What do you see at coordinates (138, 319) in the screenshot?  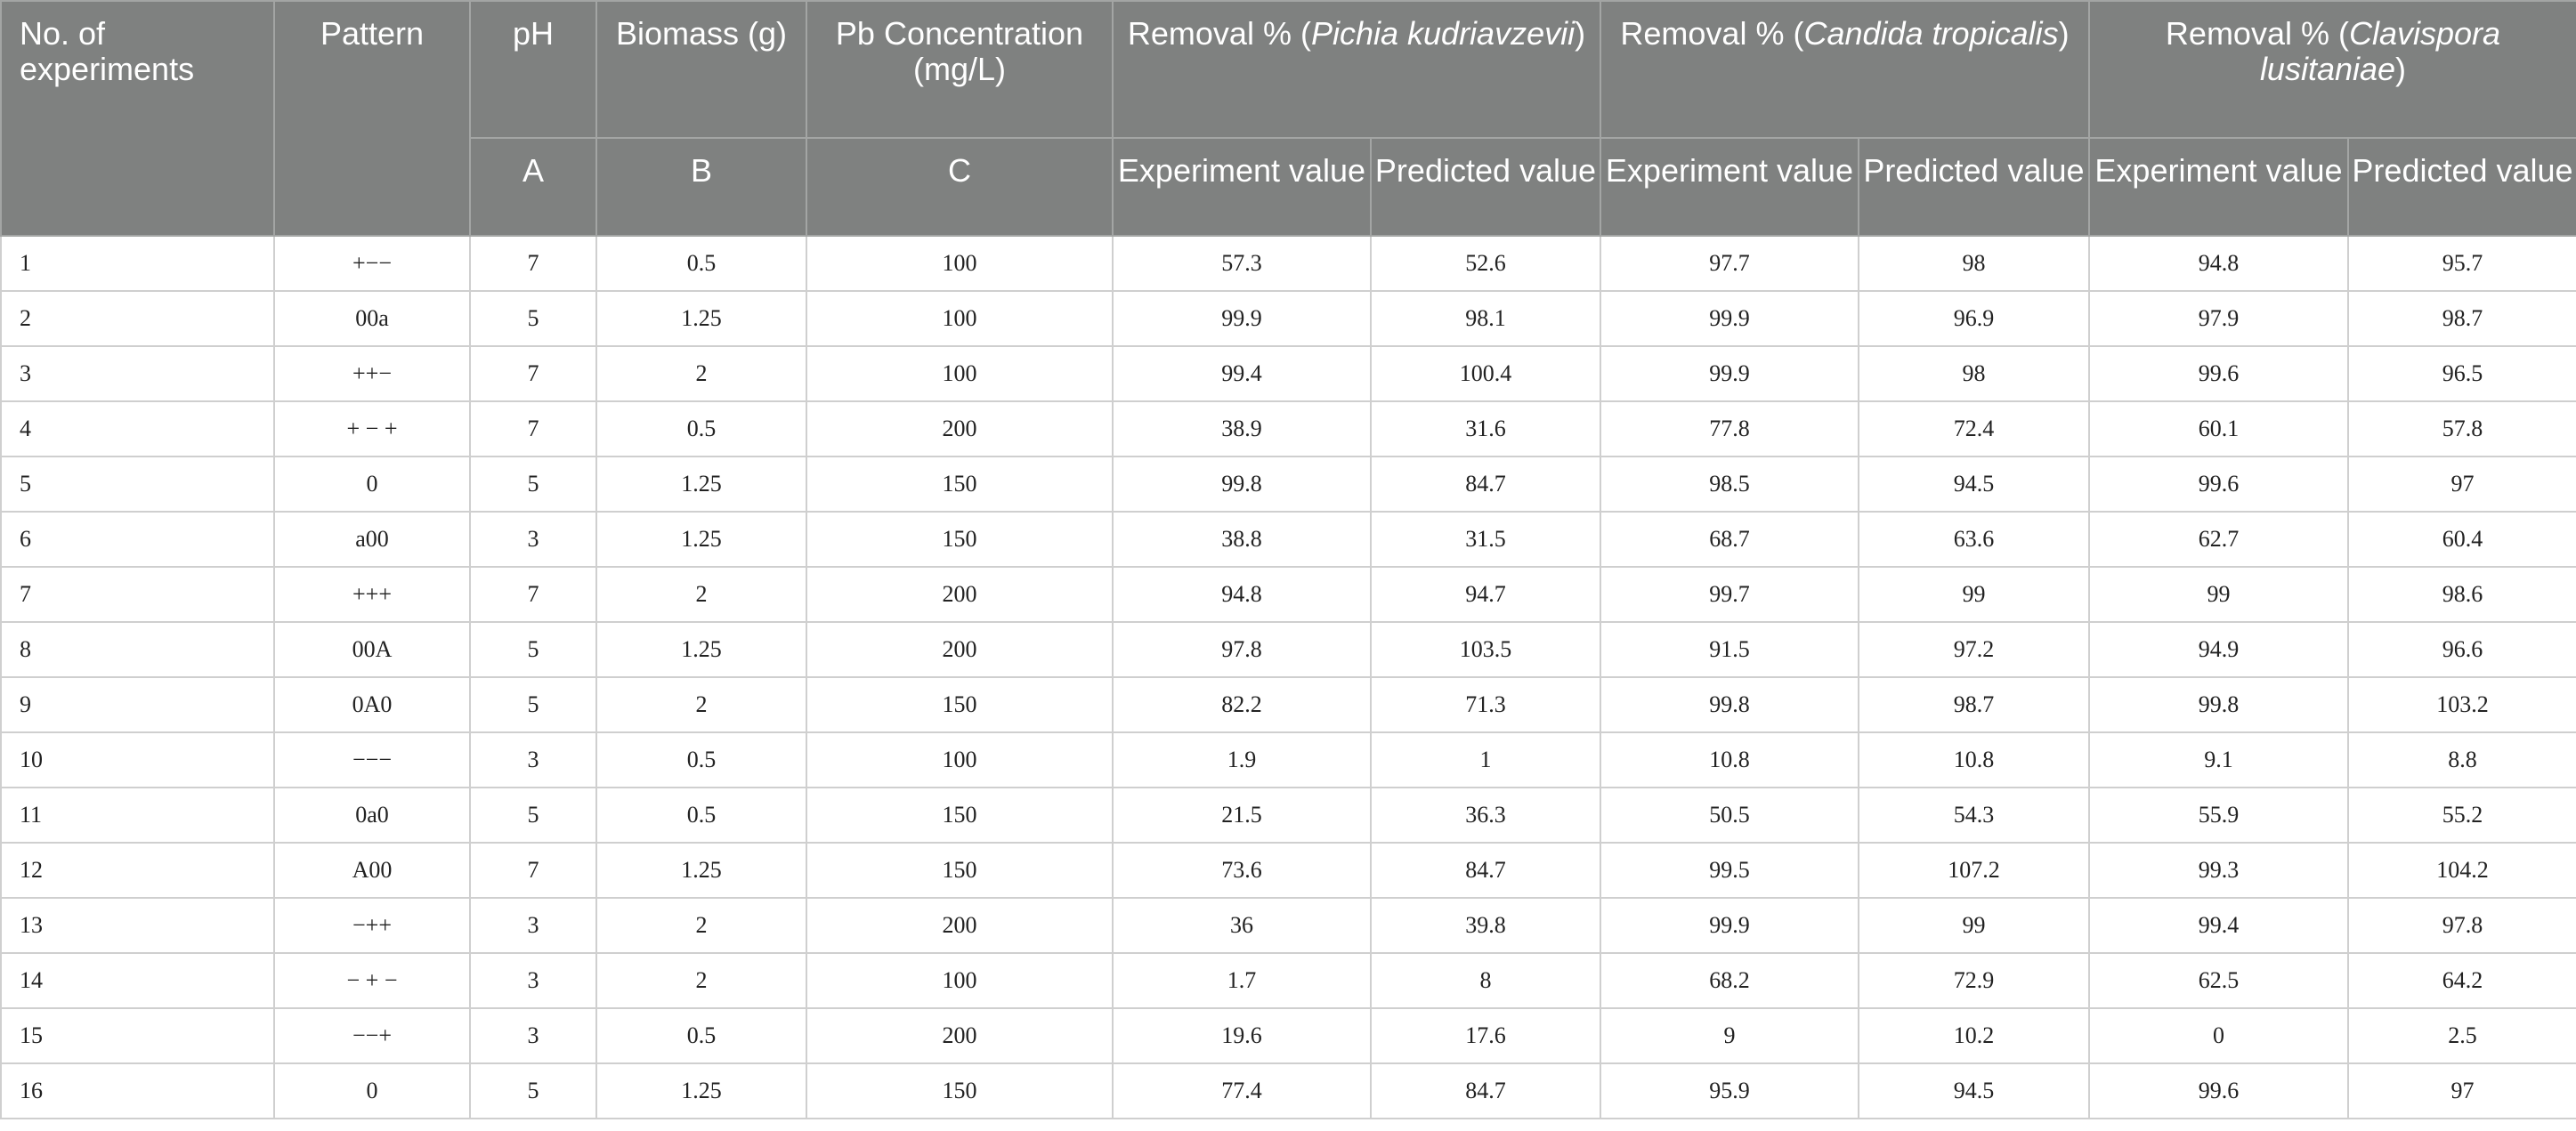 I see `cell-experiment-number: 2` at bounding box center [138, 319].